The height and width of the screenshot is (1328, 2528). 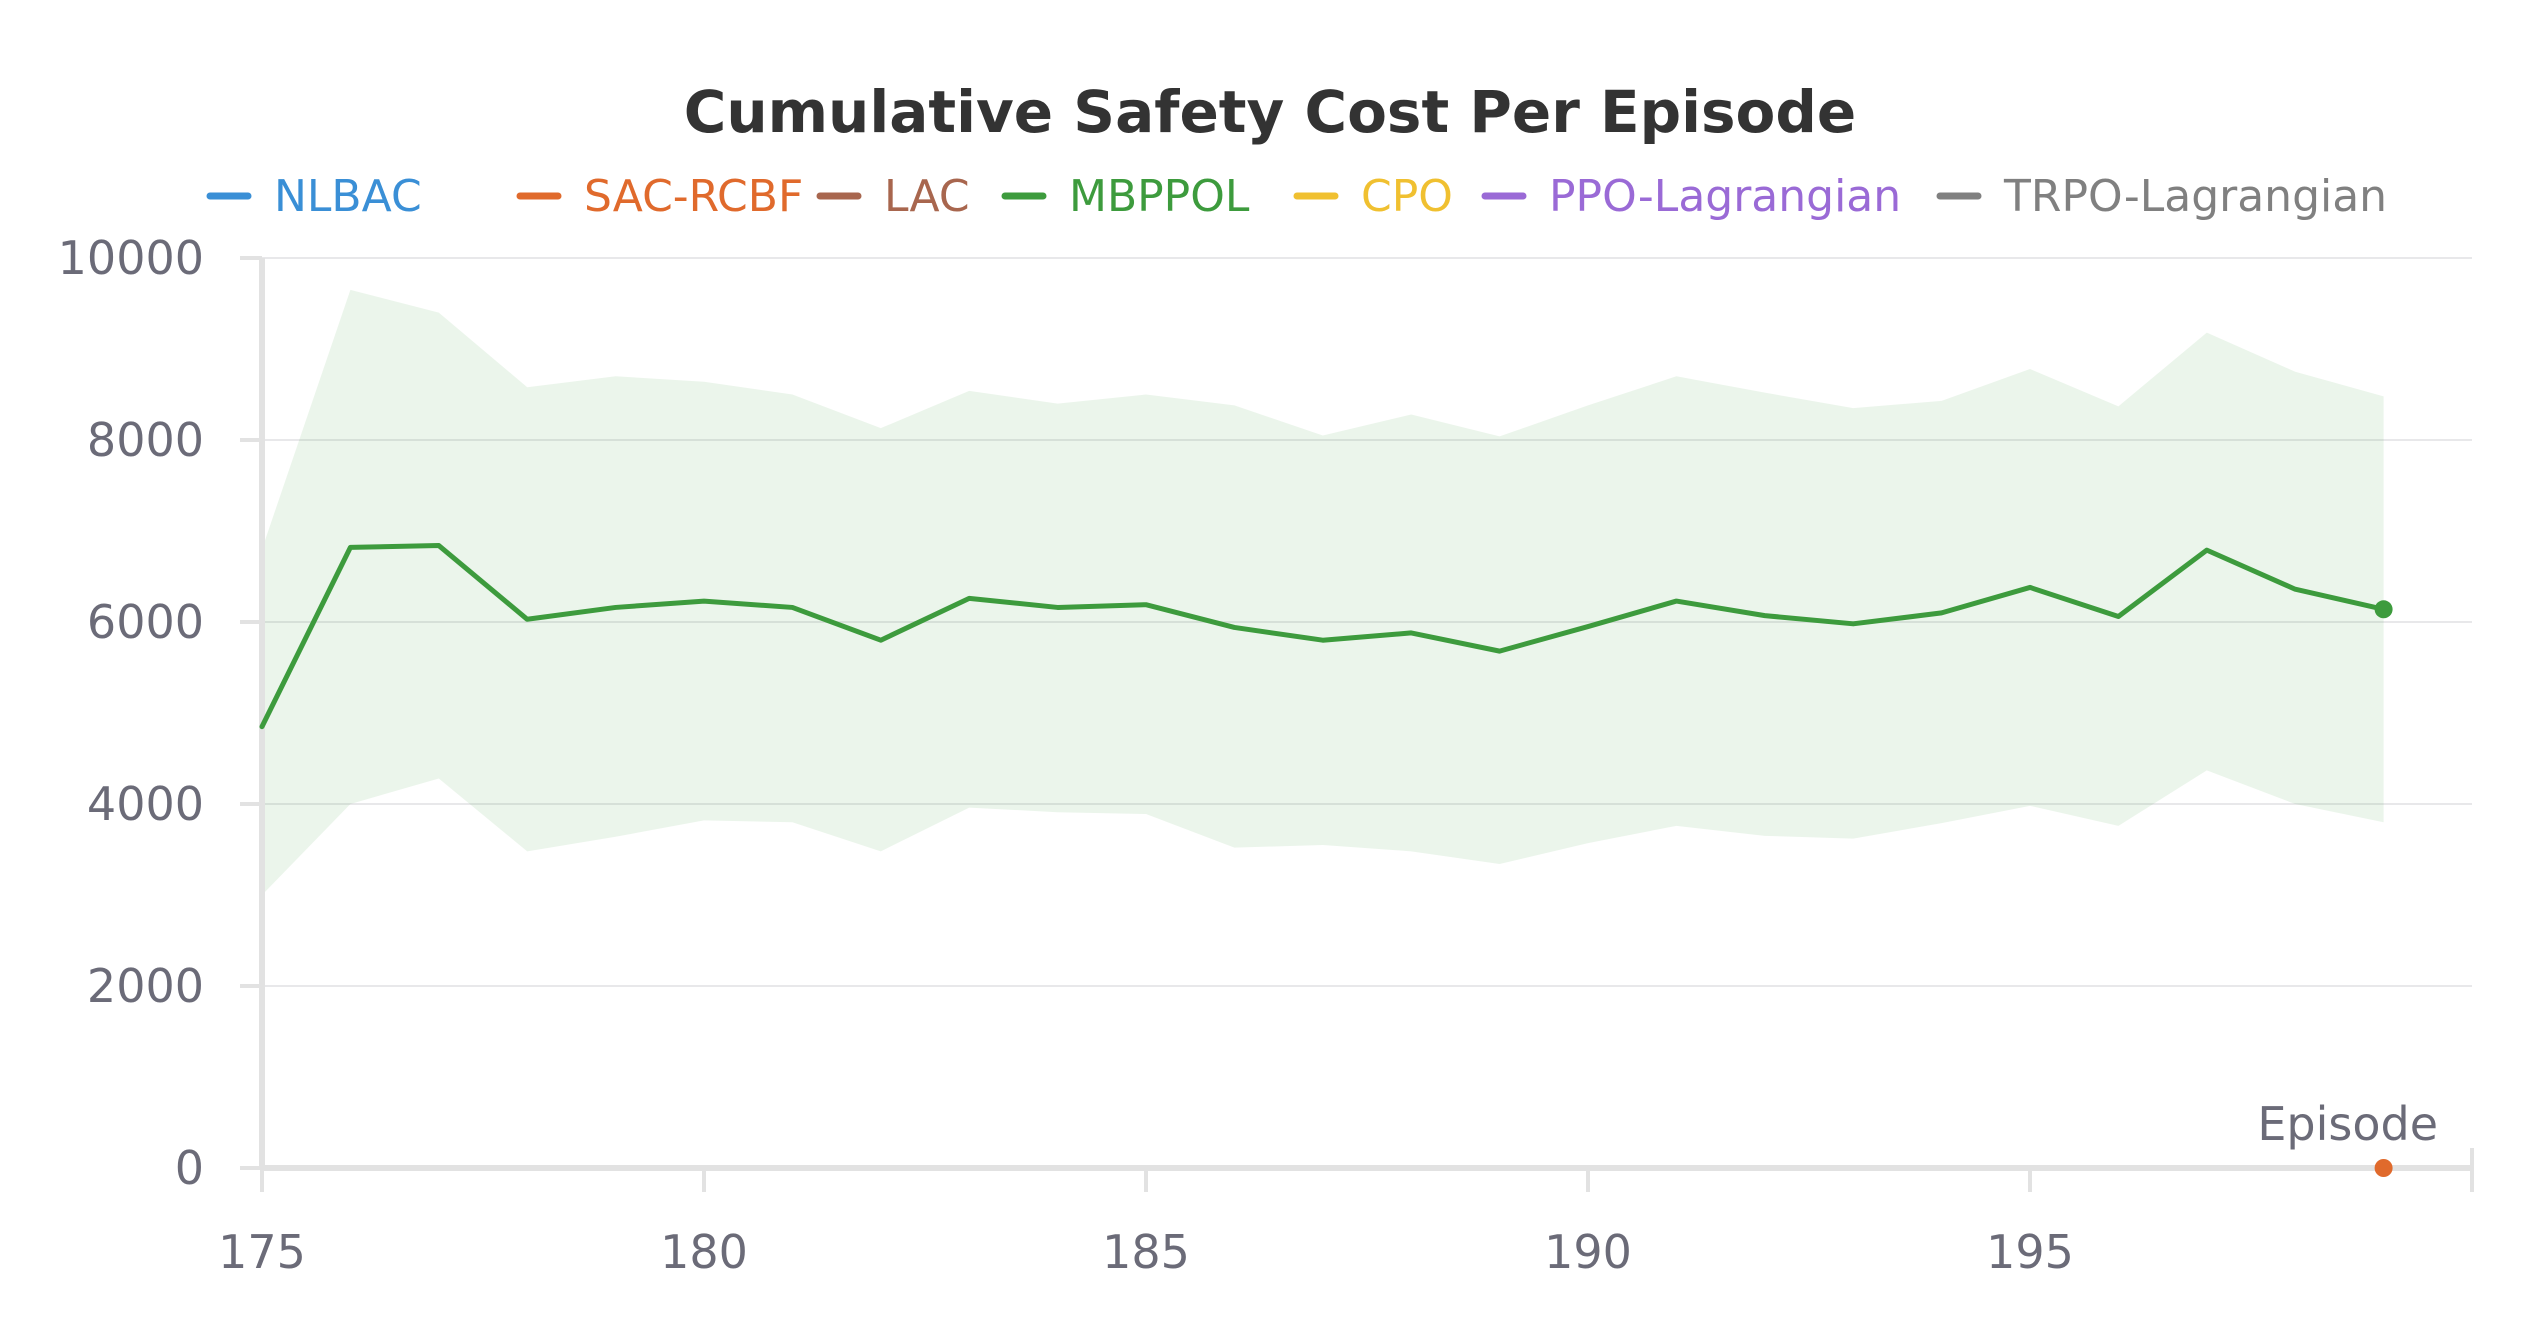 I want to click on y-tick-label-0: 0, so click(x=189, y=1168).